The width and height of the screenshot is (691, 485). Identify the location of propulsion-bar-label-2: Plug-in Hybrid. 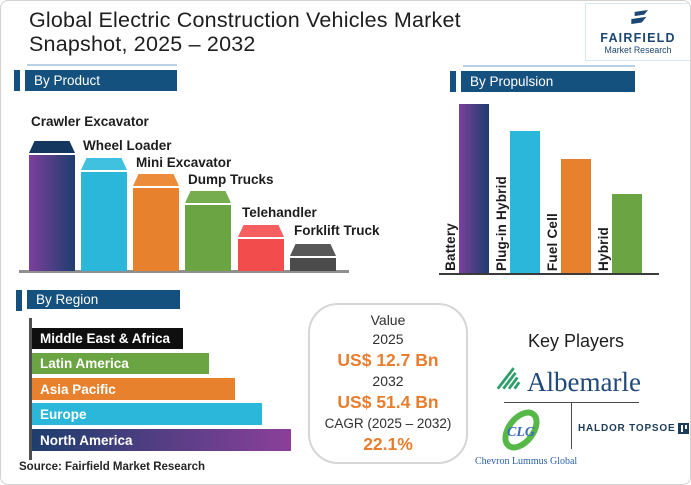
(501, 223).